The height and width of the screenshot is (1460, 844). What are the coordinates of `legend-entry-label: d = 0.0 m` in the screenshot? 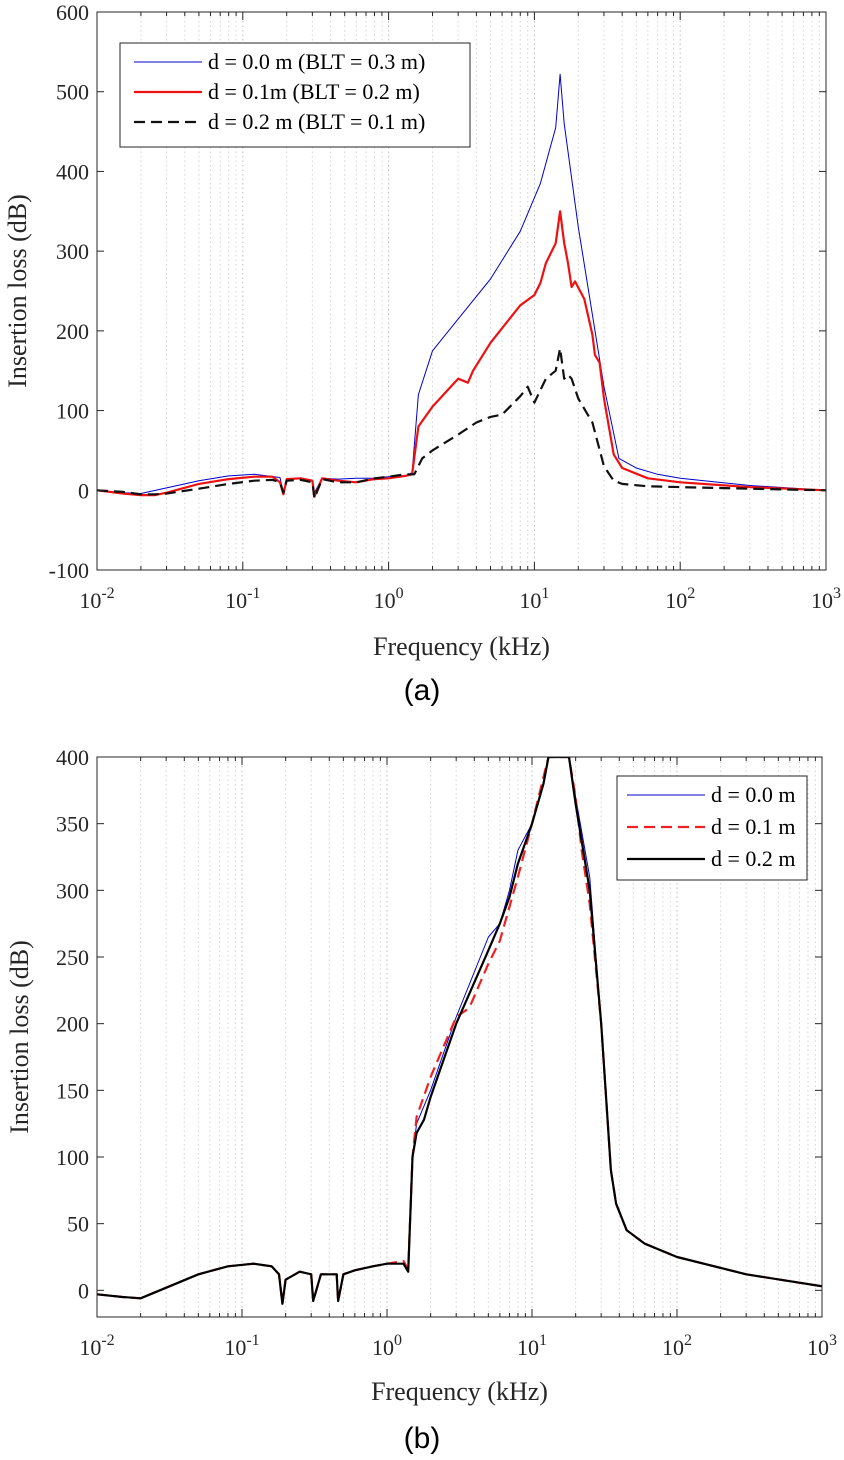 It's located at (753, 794).